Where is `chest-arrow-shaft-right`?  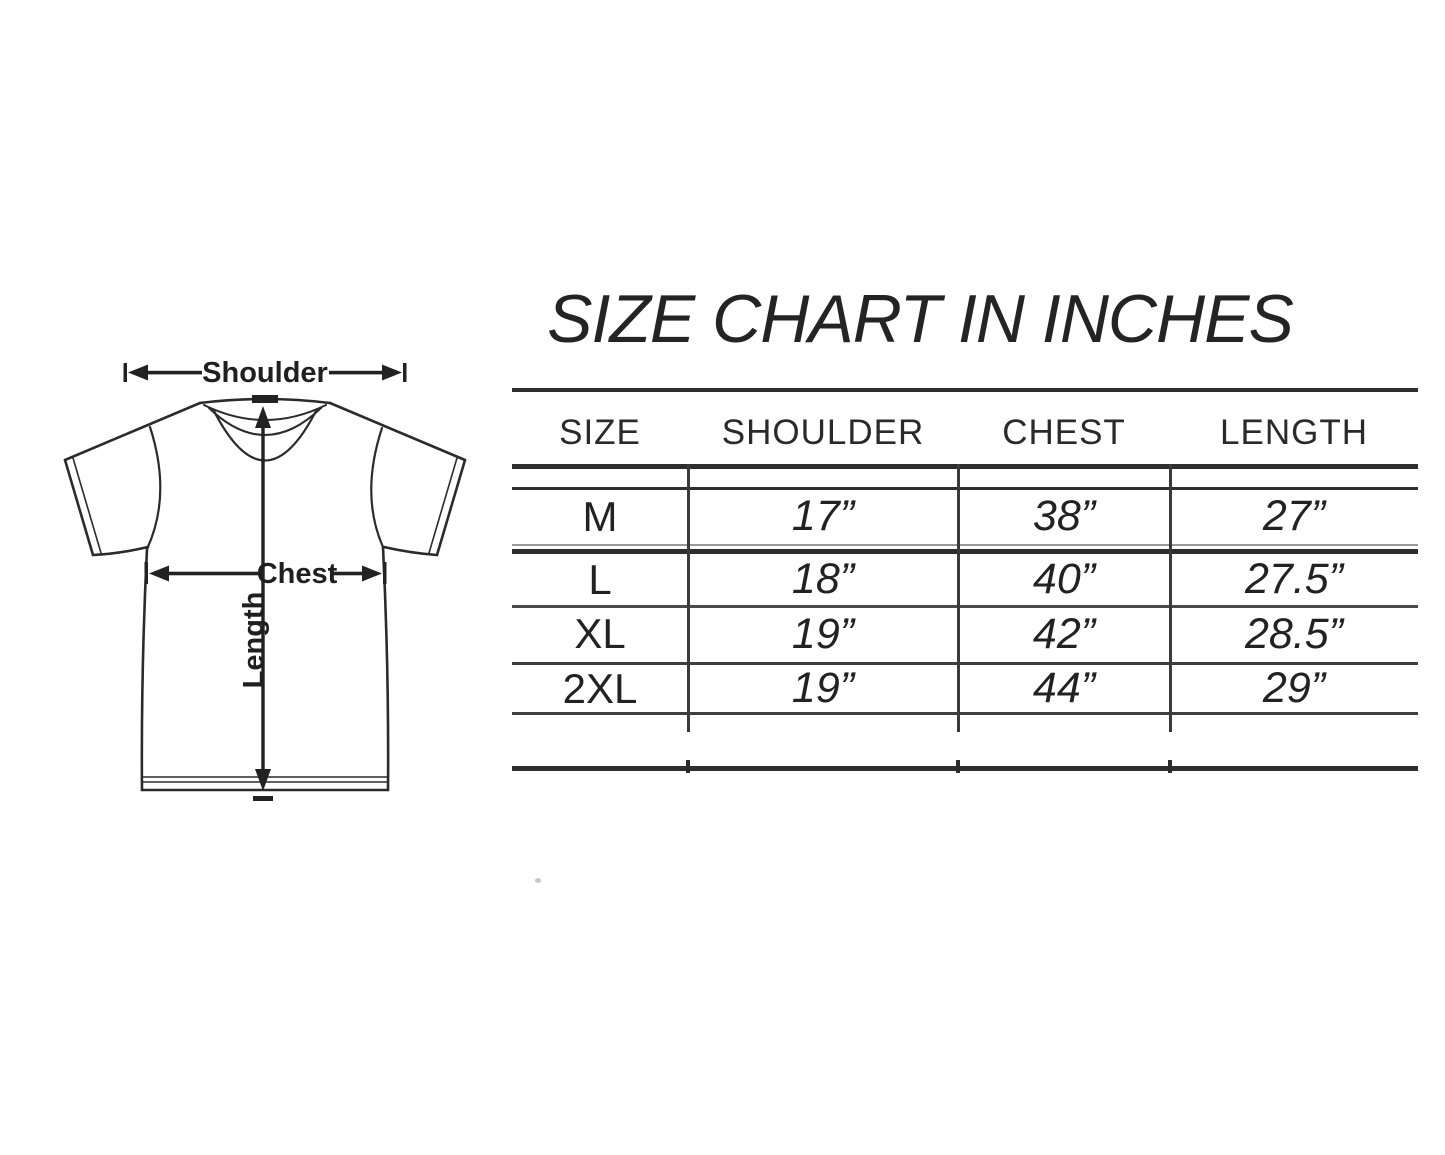
chest-arrow-shaft-right is located at coordinates (347, 573).